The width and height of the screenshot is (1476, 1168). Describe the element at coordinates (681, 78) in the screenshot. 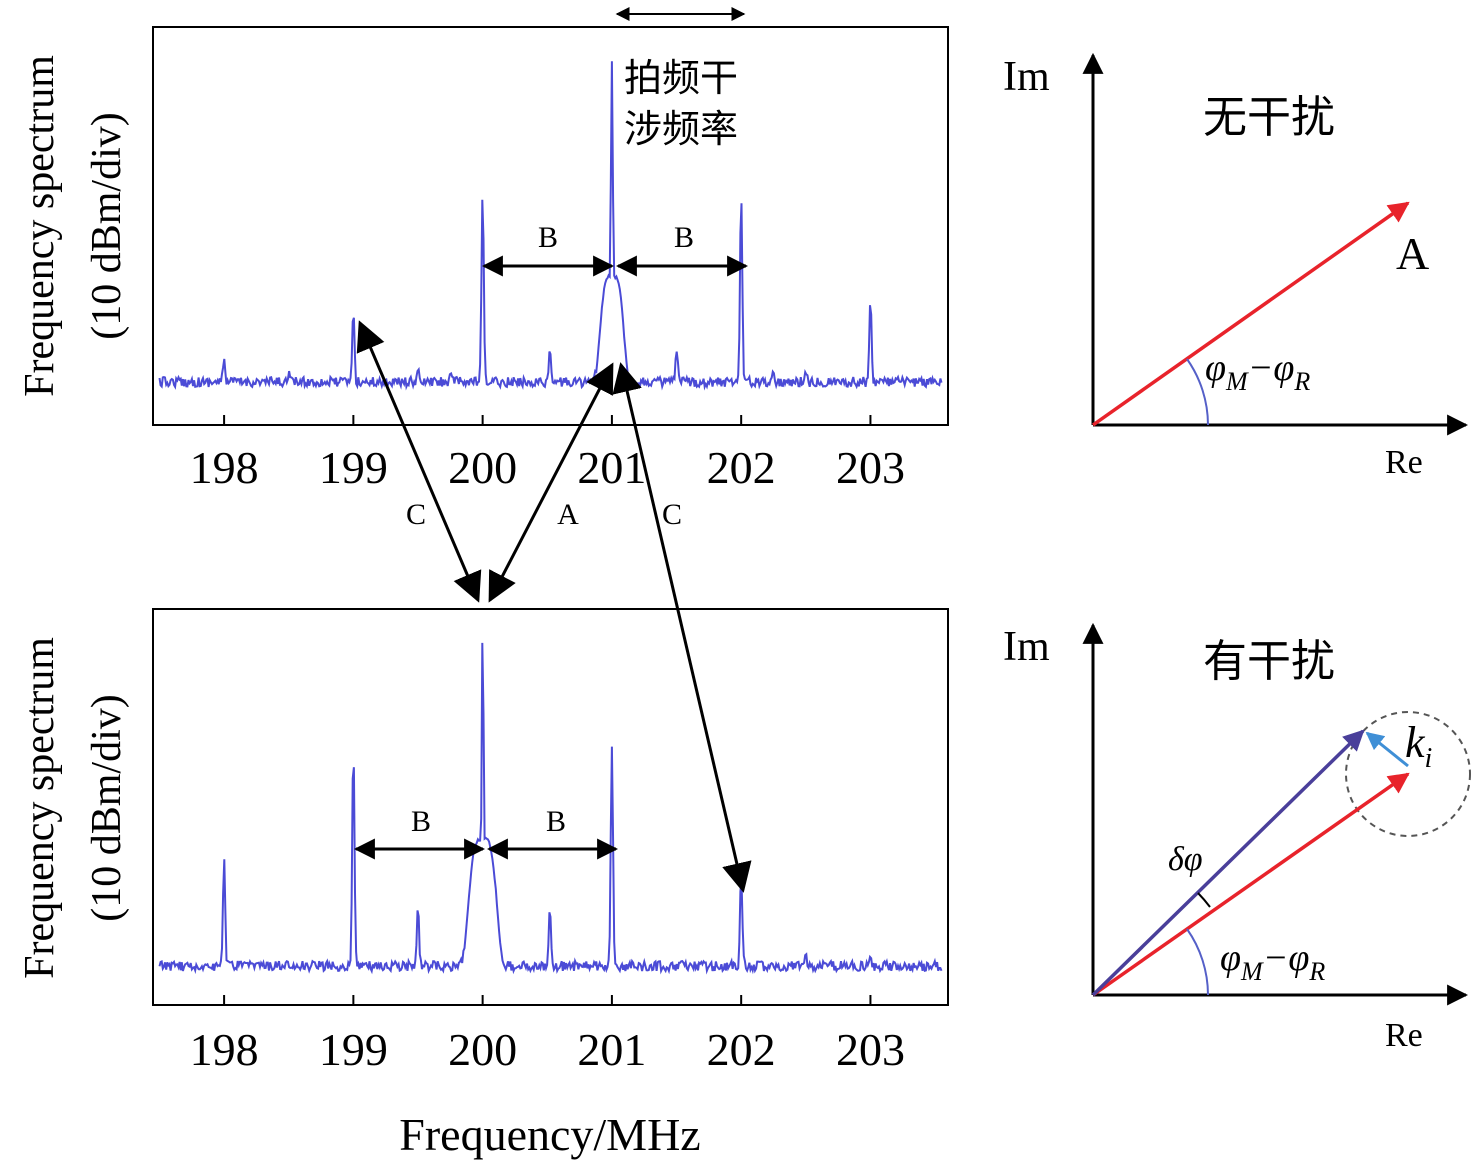

I see `beat-annotation-line1: 拍频干` at that location.